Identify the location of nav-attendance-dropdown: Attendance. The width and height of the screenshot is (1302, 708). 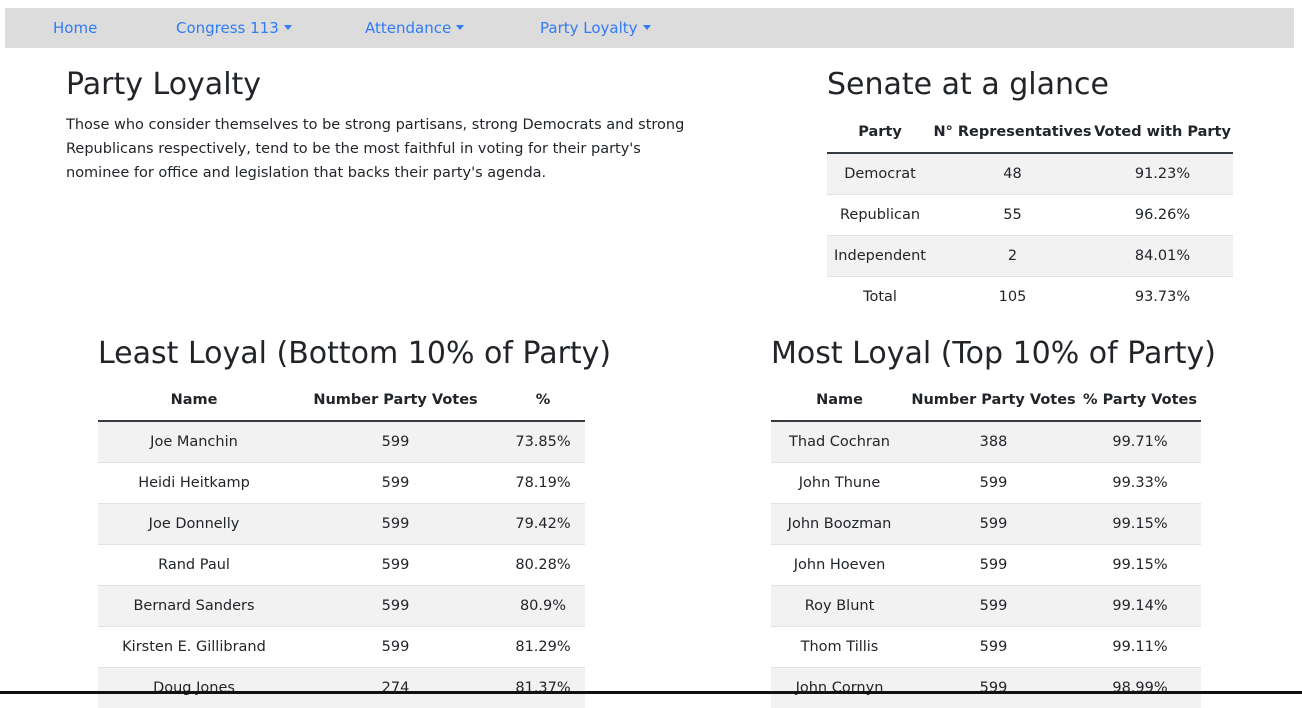
(414, 28).